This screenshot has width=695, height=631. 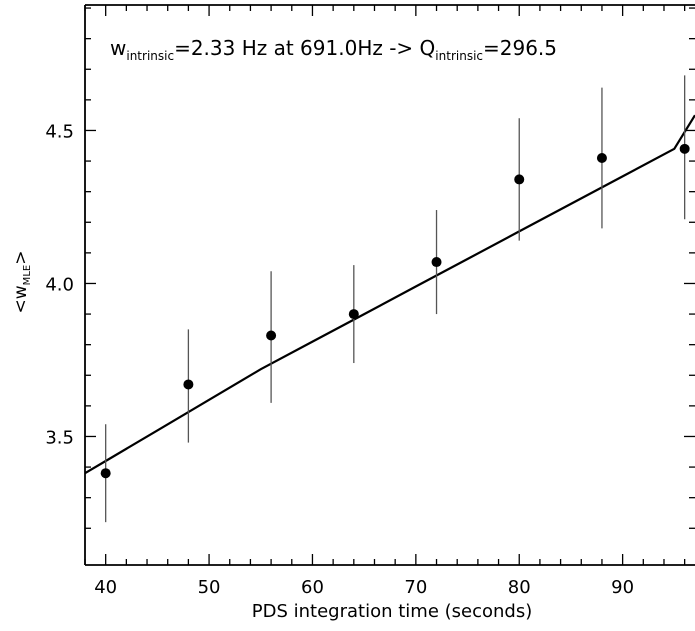 What do you see at coordinates (519, 587) in the screenshot?
I see `x-tick-label: 80` at bounding box center [519, 587].